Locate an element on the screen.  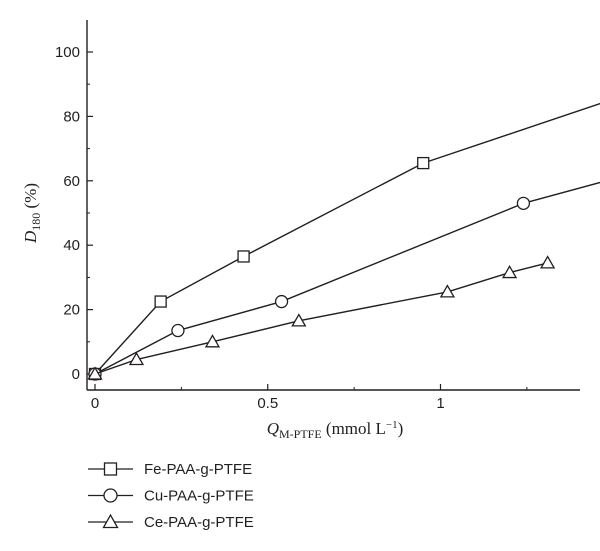
legend-marker-circle is located at coordinates (110, 495).